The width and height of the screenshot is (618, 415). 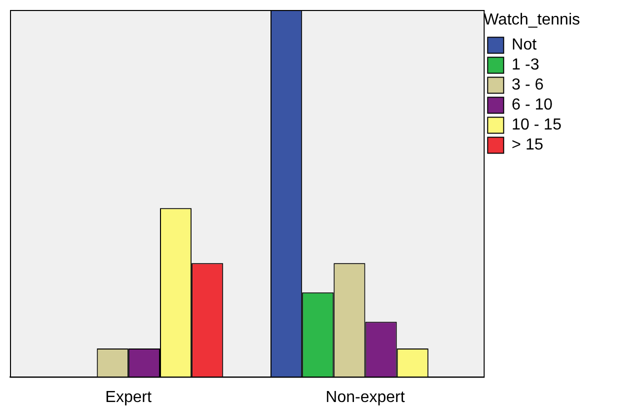 I want to click on legend-label: 6 - 10, so click(x=532, y=105).